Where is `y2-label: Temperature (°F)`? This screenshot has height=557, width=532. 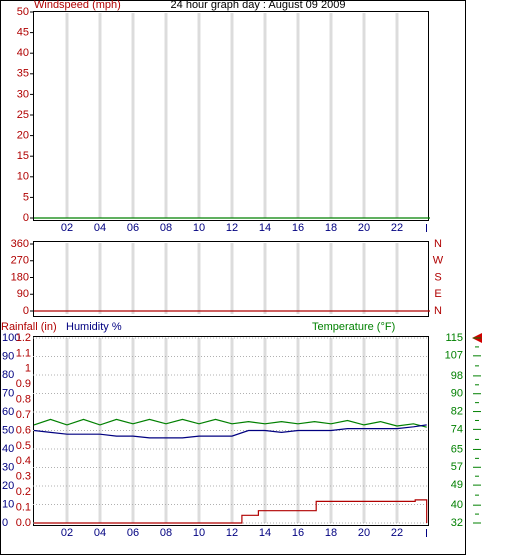
y2-label: Temperature (°F) is located at coordinates (353, 327).